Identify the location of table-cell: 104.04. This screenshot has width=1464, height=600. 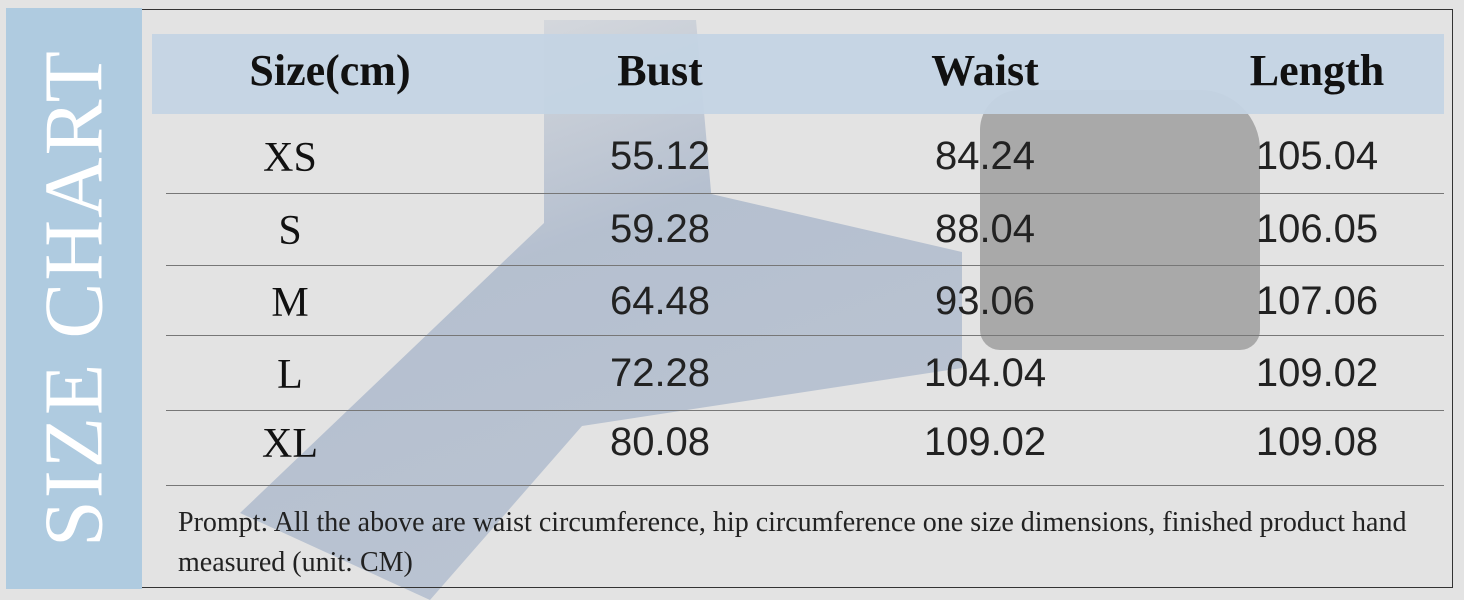
(985, 373).